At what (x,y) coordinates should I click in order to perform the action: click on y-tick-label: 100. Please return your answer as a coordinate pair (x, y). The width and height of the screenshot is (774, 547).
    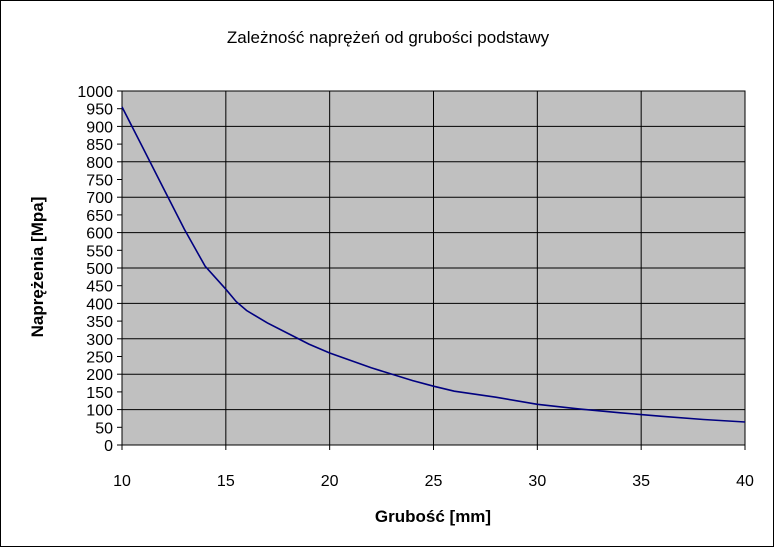
    Looking at the image, I should click on (99, 411).